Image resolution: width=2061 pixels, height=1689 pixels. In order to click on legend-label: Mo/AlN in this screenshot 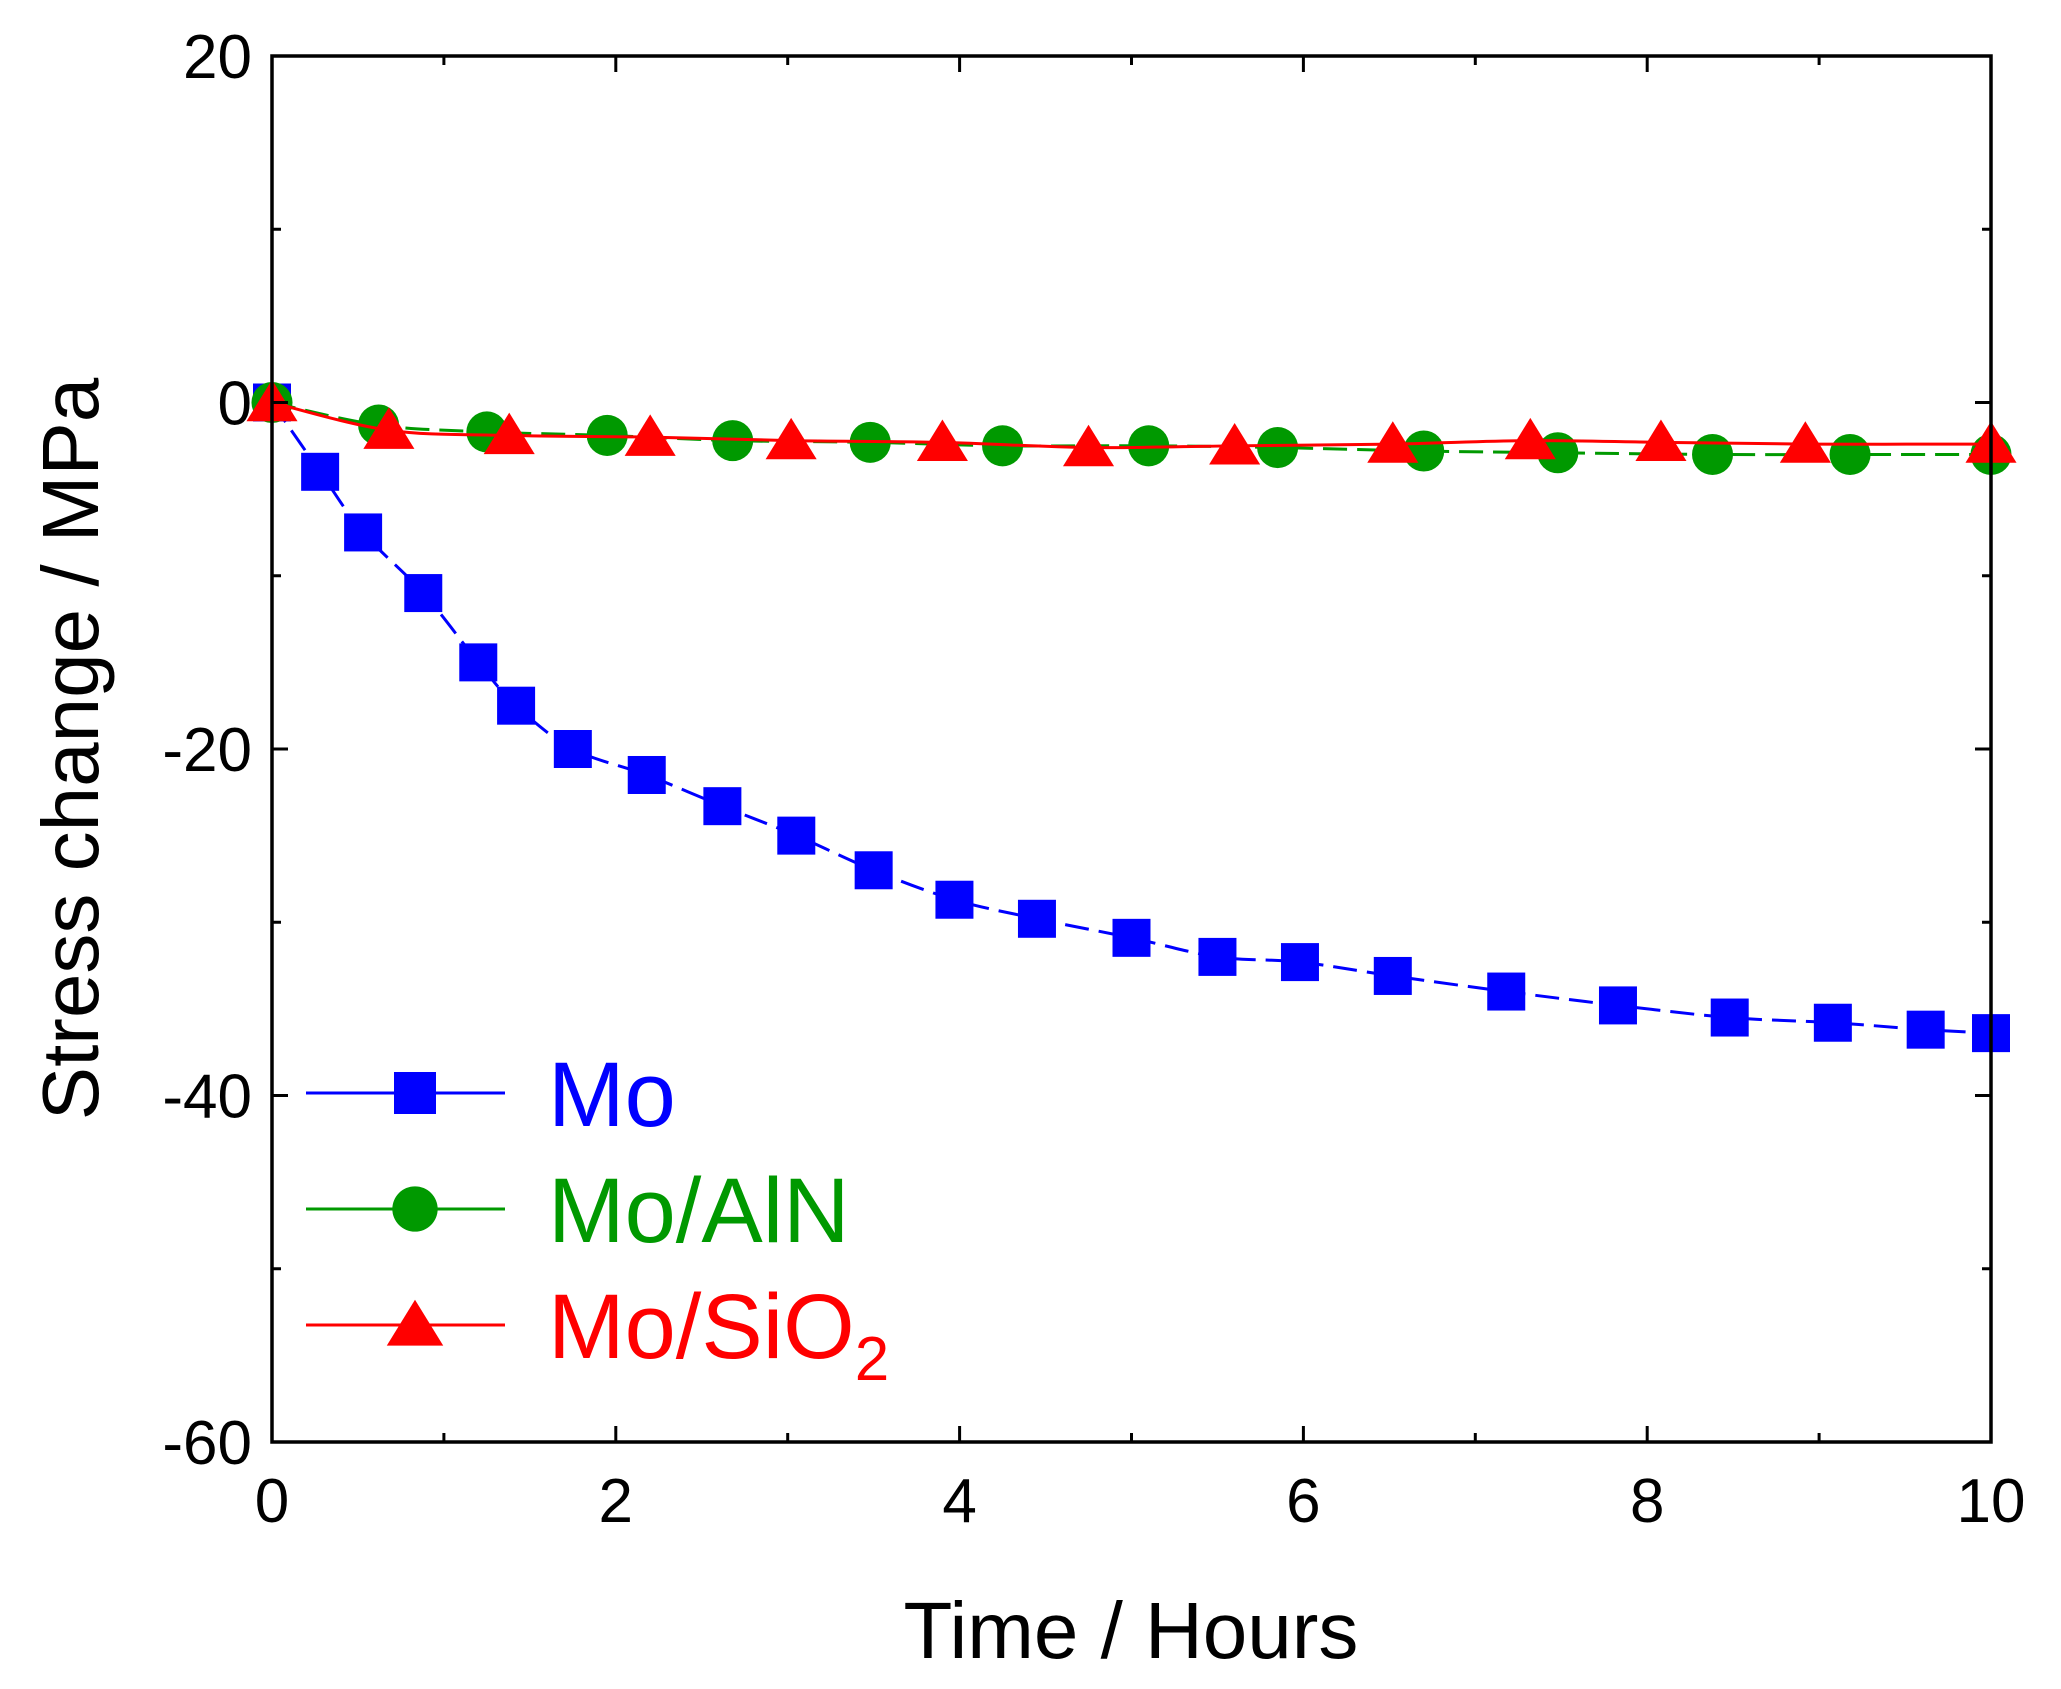, I will do `click(699, 1211)`.